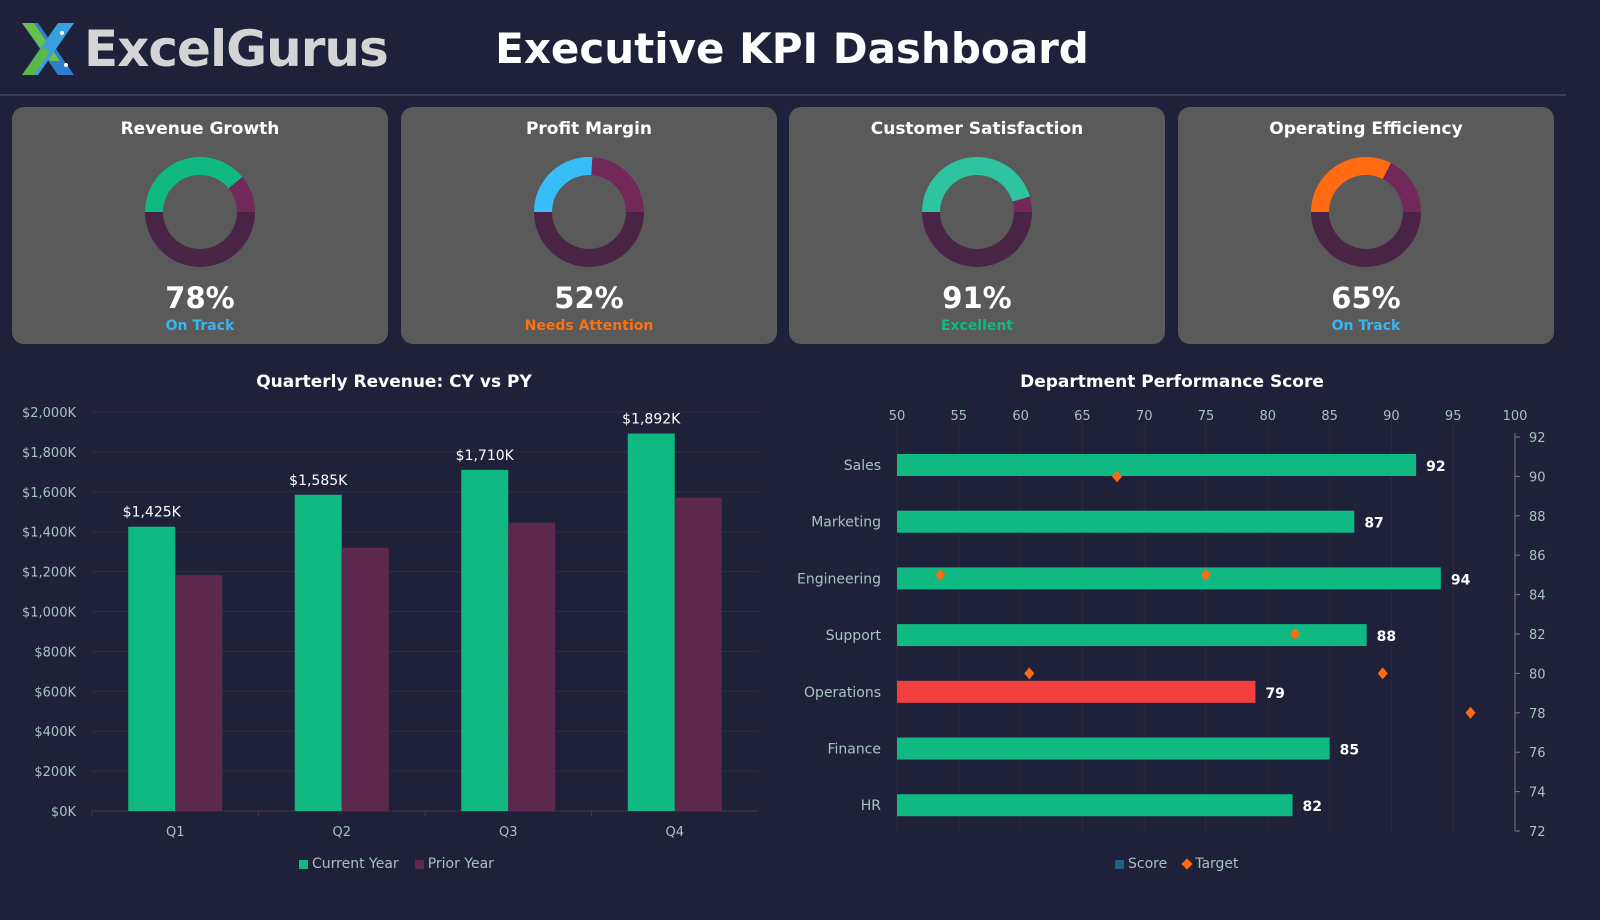 The width and height of the screenshot is (1600, 920). Describe the element at coordinates (854, 750) in the screenshot. I see `category-label: Finance` at that location.